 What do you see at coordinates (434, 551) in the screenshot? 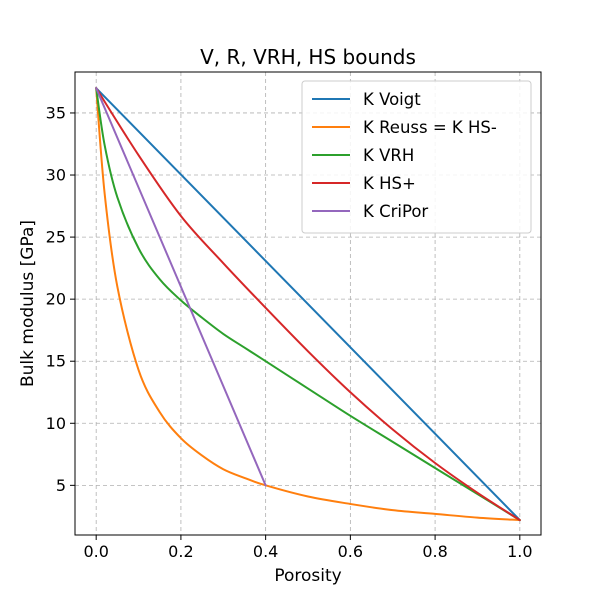
I see `x-tick-label: 0.8` at bounding box center [434, 551].